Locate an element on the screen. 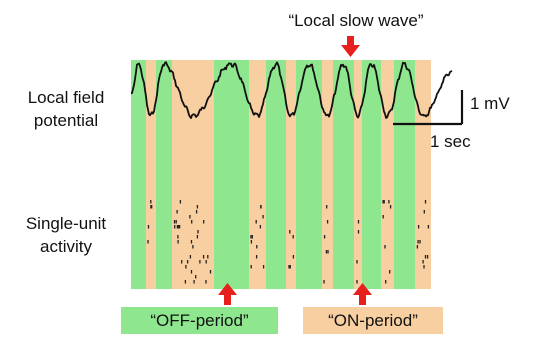 This screenshot has height=340, width=535. lfp-trace is located at coordinates (291, 90).